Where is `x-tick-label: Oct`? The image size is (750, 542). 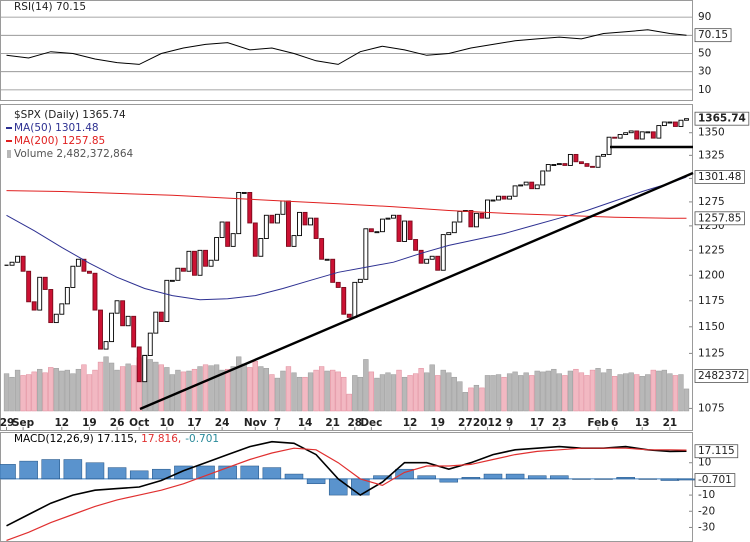 x-tick-label: Oct is located at coordinates (139, 423).